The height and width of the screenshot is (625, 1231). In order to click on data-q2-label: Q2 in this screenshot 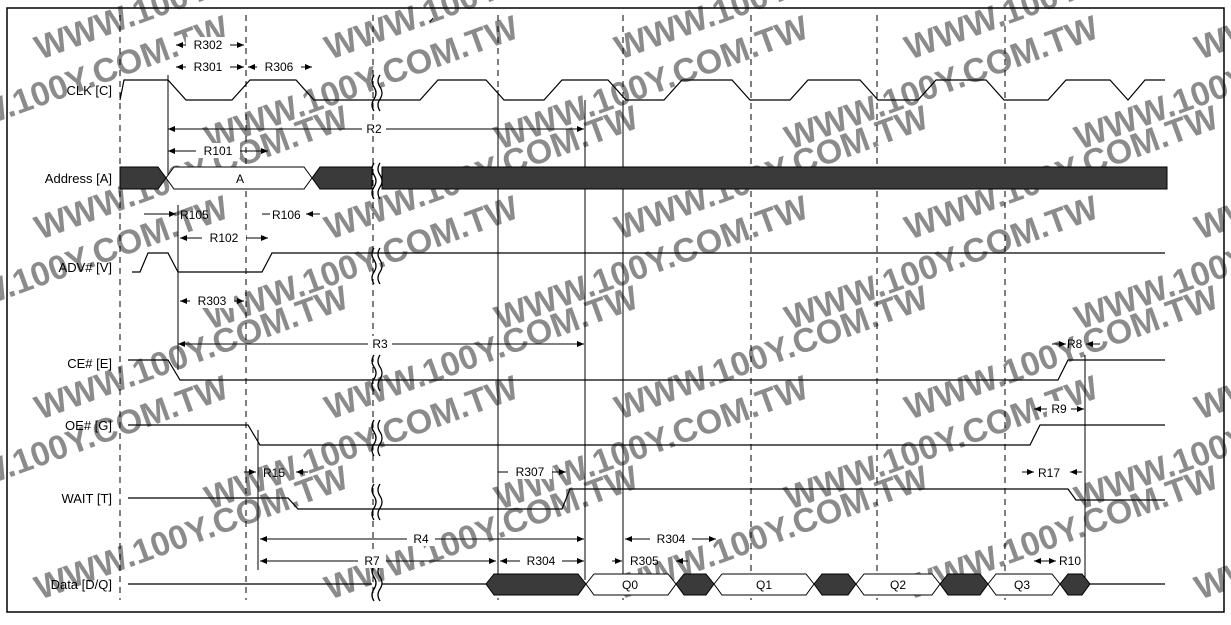, I will do `click(898, 585)`.